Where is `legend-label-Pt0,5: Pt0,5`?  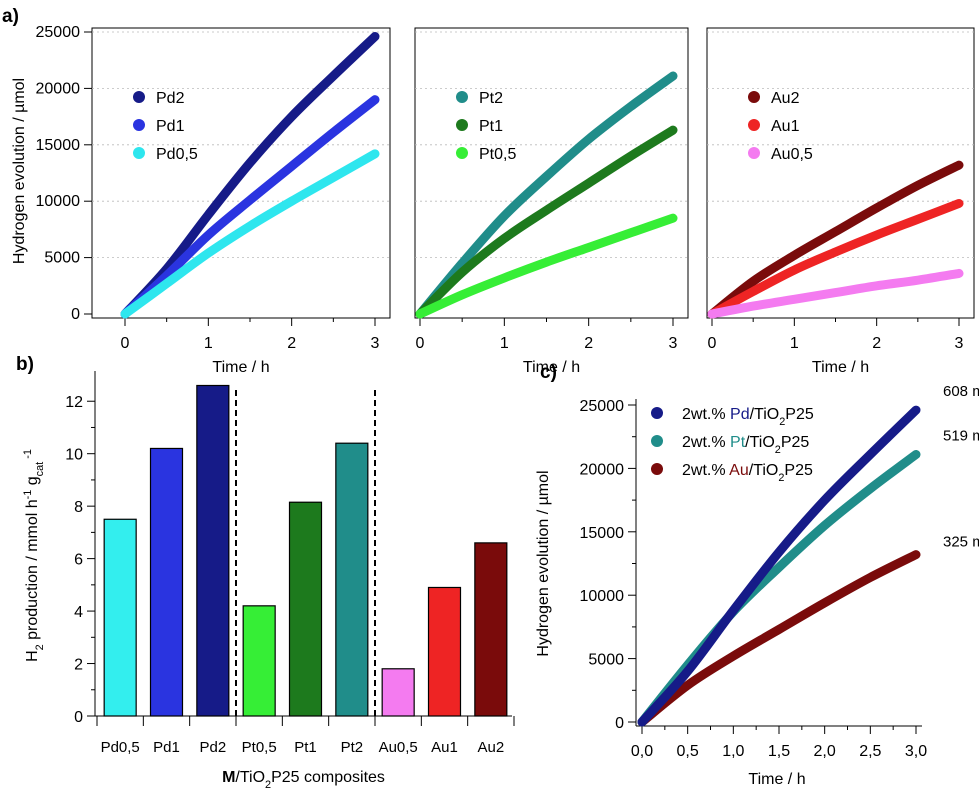
legend-label-Pt0,5: Pt0,5 is located at coordinates (497, 154).